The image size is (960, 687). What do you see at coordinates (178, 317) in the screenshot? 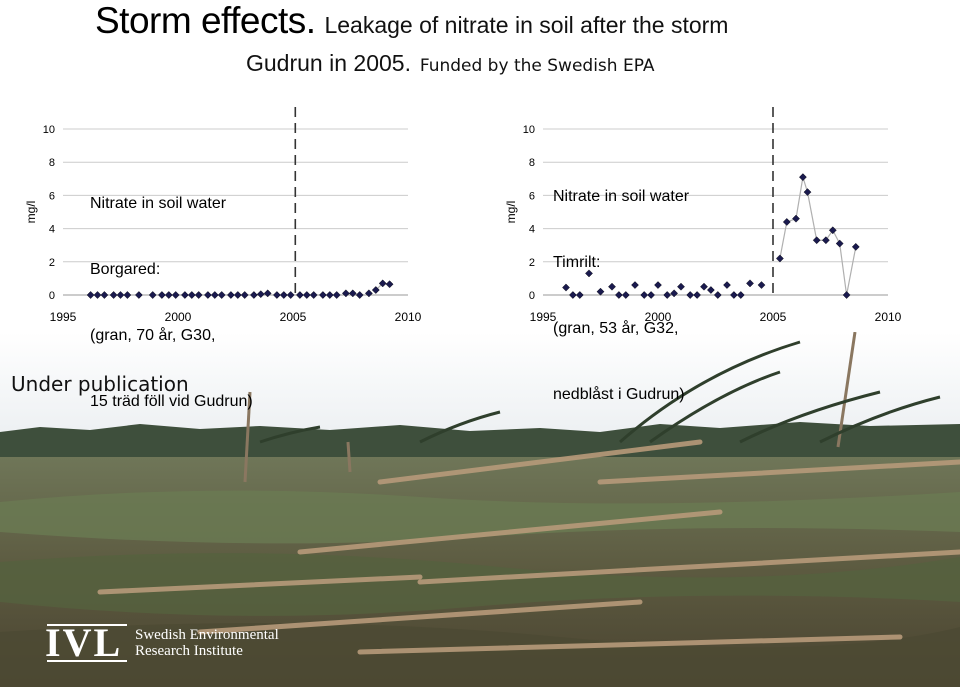
I see `borgared-x-tick-label: 2000` at bounding box center [178, 317].